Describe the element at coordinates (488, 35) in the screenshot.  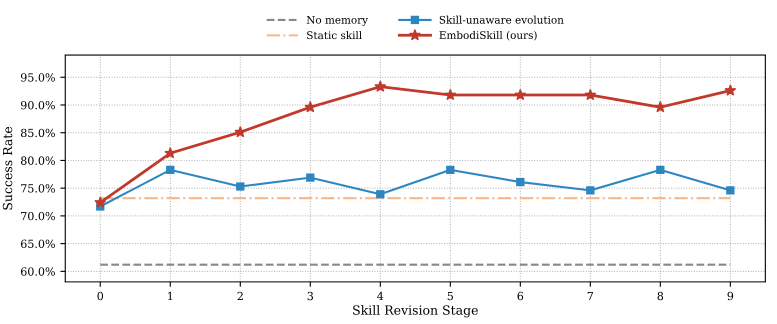
I see `legend-label: EmbodiSkill (ours)` at that location.